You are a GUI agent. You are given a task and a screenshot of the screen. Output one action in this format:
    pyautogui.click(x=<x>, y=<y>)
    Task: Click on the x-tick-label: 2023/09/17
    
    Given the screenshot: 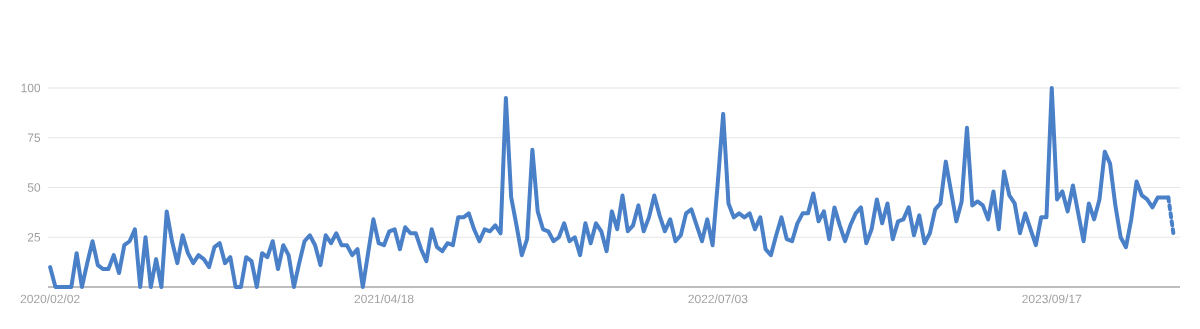 What is the action you would take?
    pyautogui.click(x=1052, y=299)
    